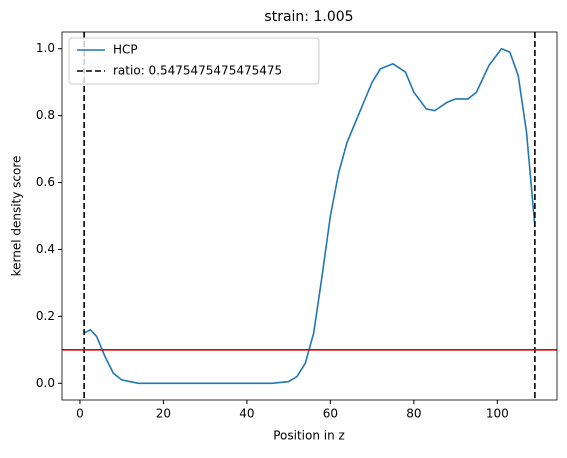  Describe the element at coordinates (45, 316) in the screenshot. I see `y-tick-label: 0.2` at that location.